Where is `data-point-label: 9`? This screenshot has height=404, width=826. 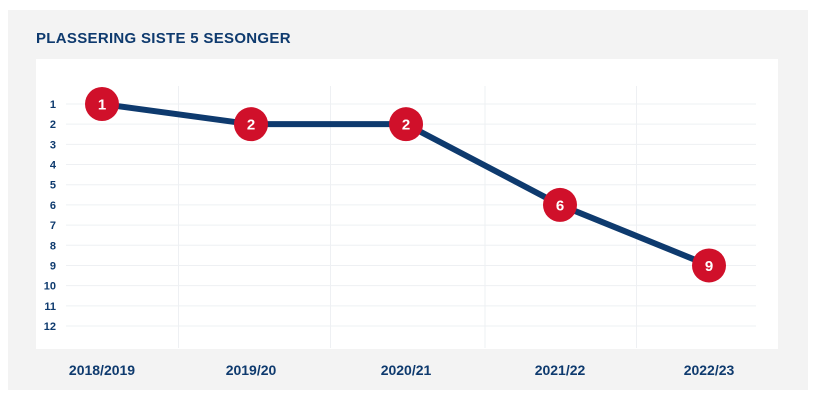
data-point-label: 9 is located at coordinates (709, 266).